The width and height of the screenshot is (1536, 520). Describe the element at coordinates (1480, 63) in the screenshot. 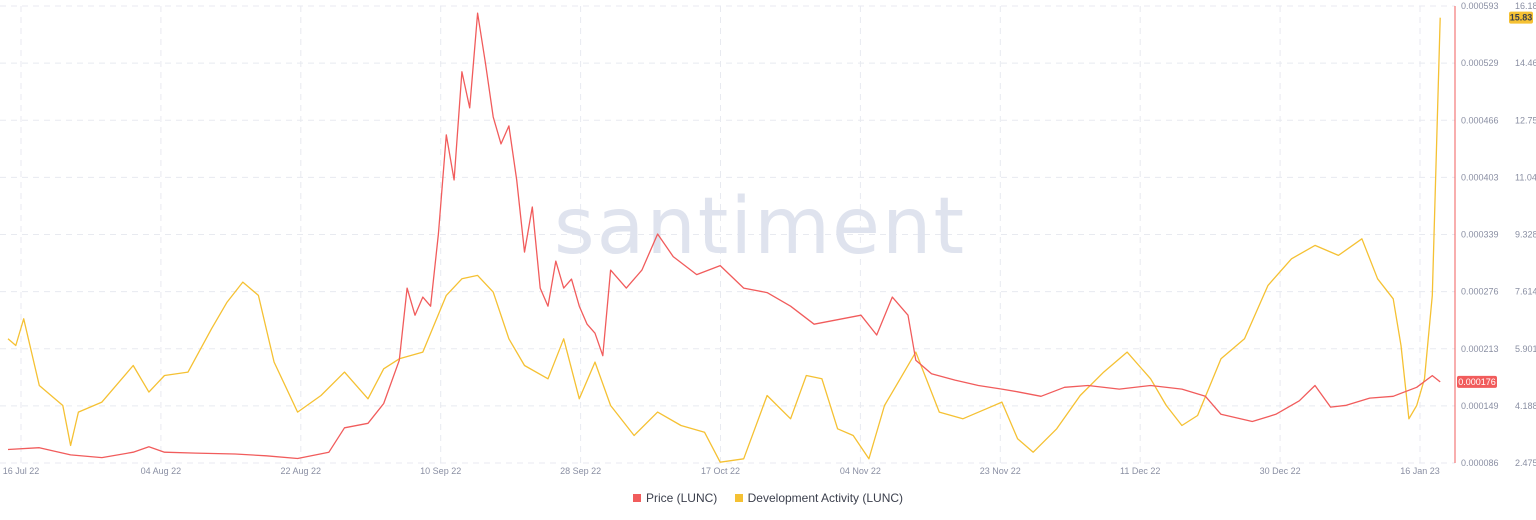

I see `y-tick-price: 0.000529` at that location.